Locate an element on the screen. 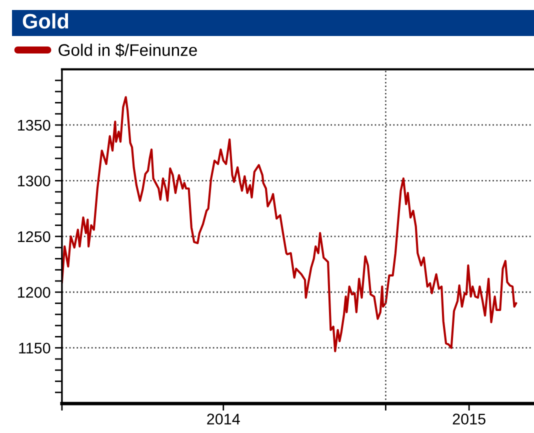  y-tick-label: 1350 is located at coordinates (34, 125).